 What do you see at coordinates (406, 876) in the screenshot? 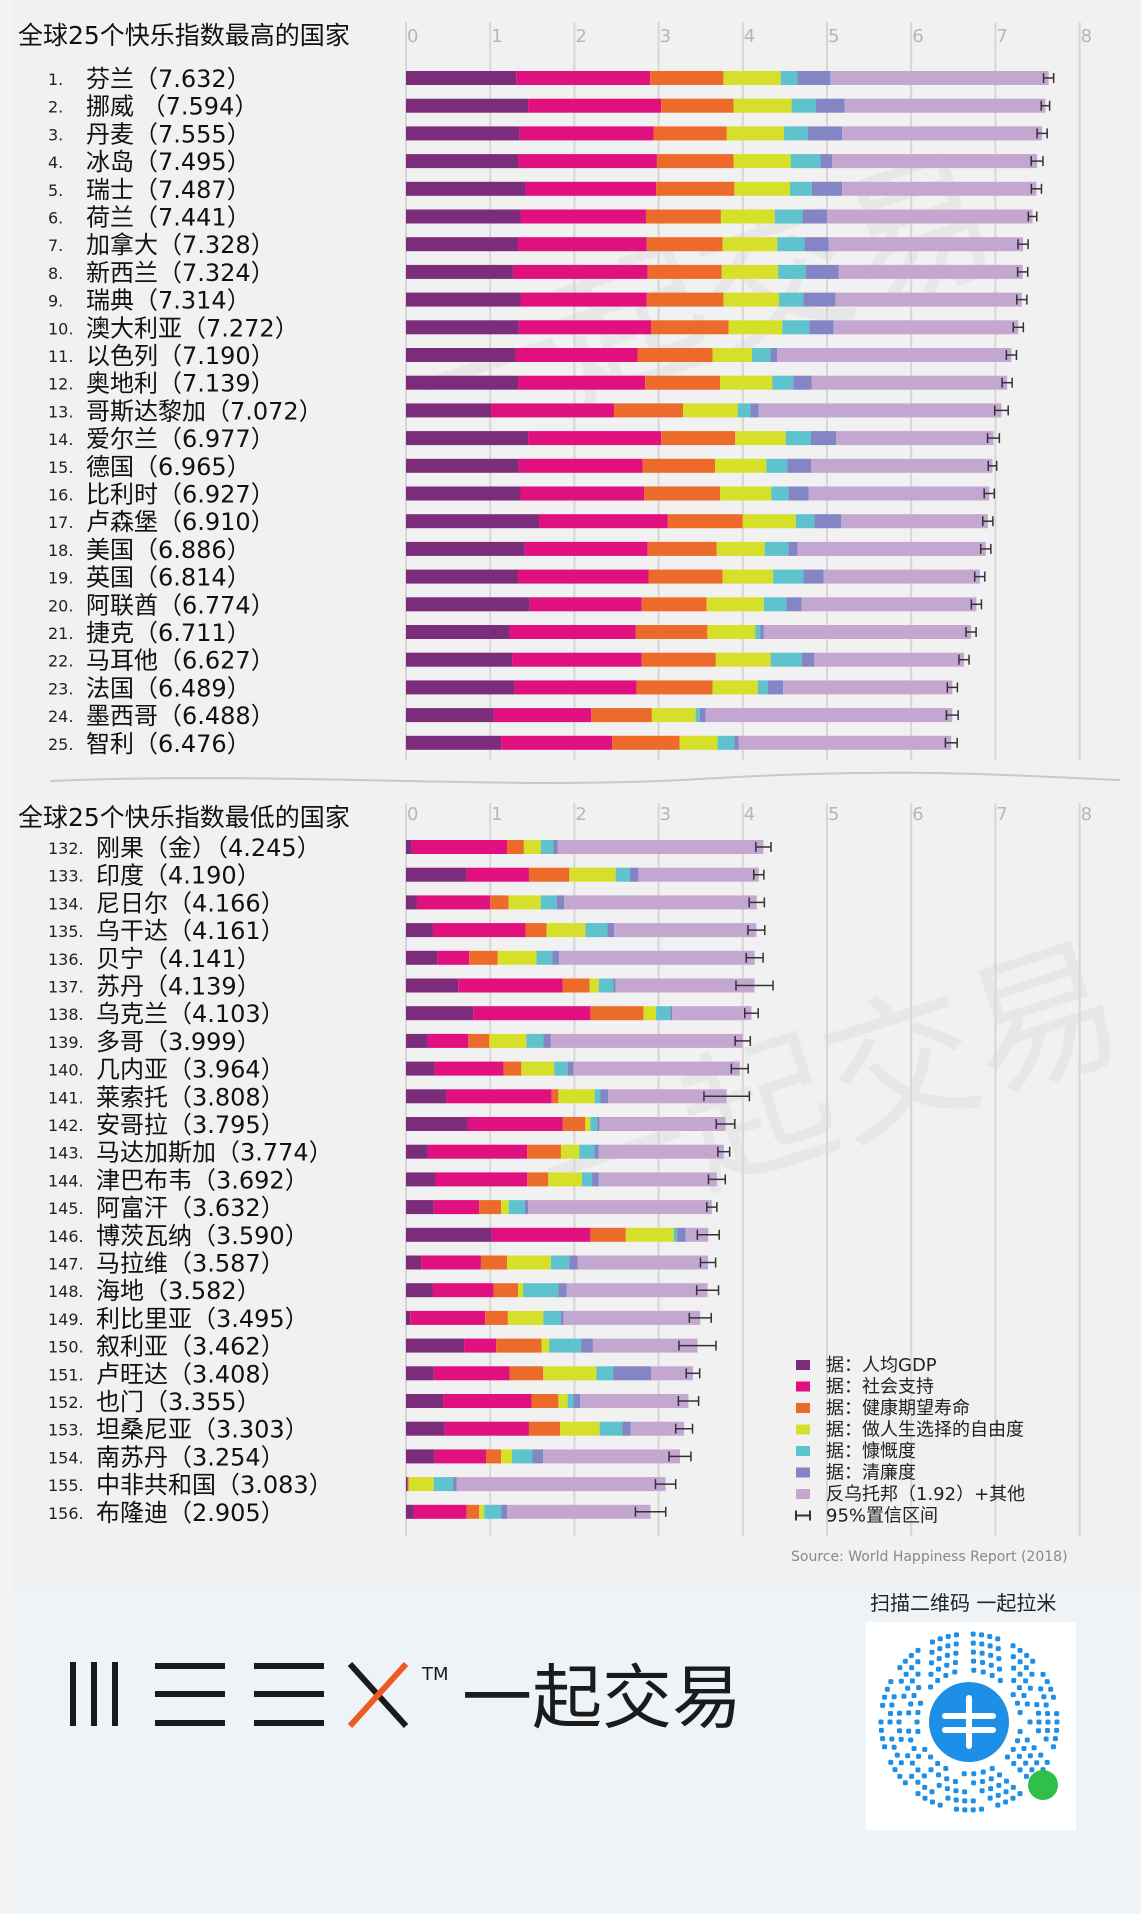
I see `table-row: 133. 印度（4.190）` at bounding box center [406, 876].